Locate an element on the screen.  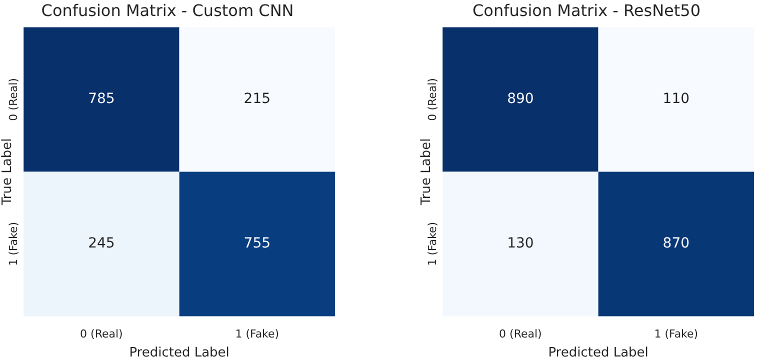
data-label: 110 is located at coordinates (676, 99).